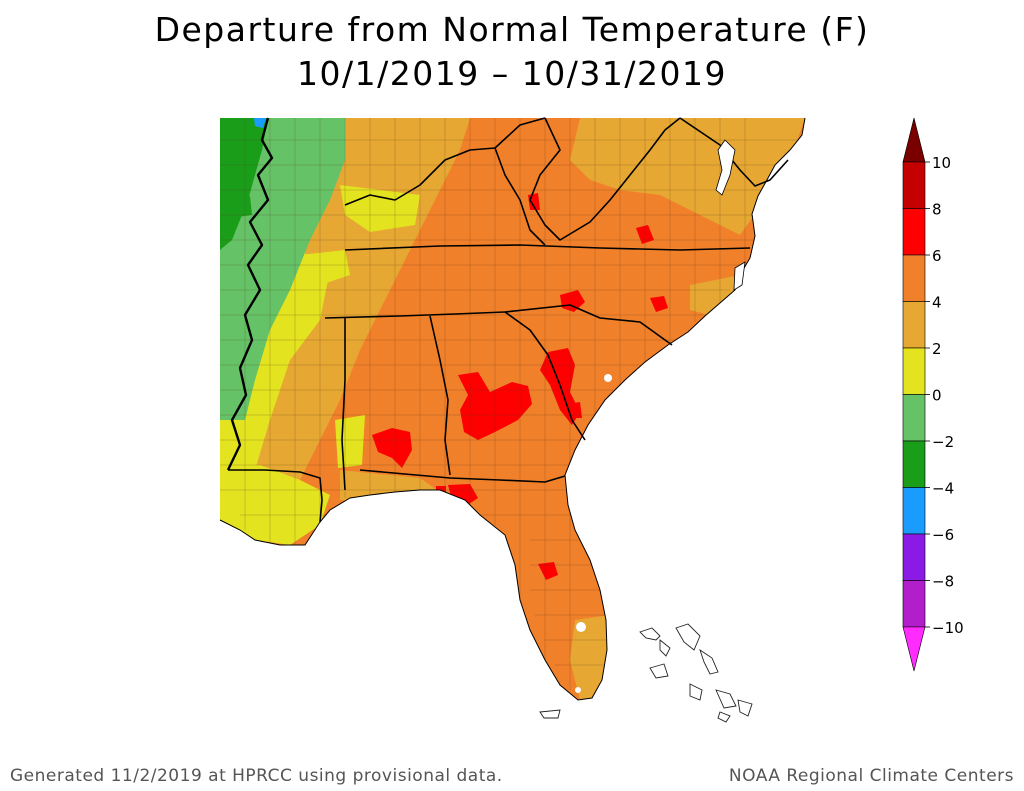  What do you see at coordinates (547, 247) in the screenshot?
I see `tn-north-border` at bounding box center [547, 247].